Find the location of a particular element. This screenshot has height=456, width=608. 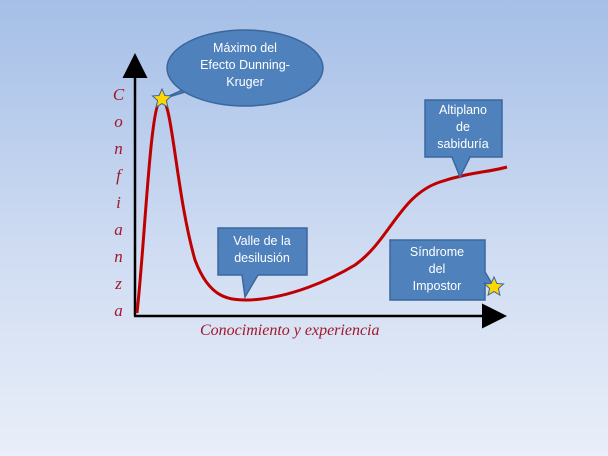

callout-text: Máximo del is located at coordinates (245, 48).